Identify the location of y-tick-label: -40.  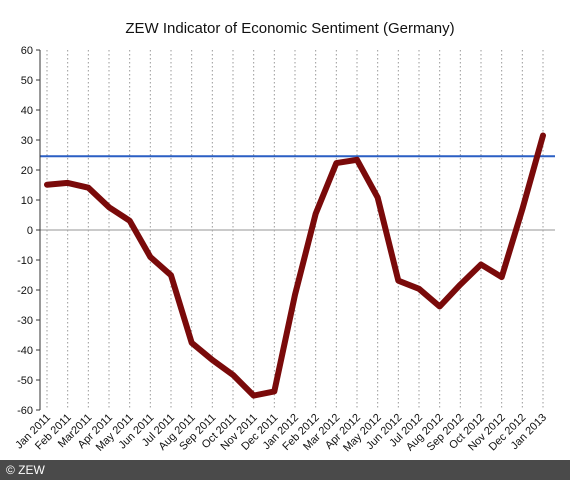
(25, 351).